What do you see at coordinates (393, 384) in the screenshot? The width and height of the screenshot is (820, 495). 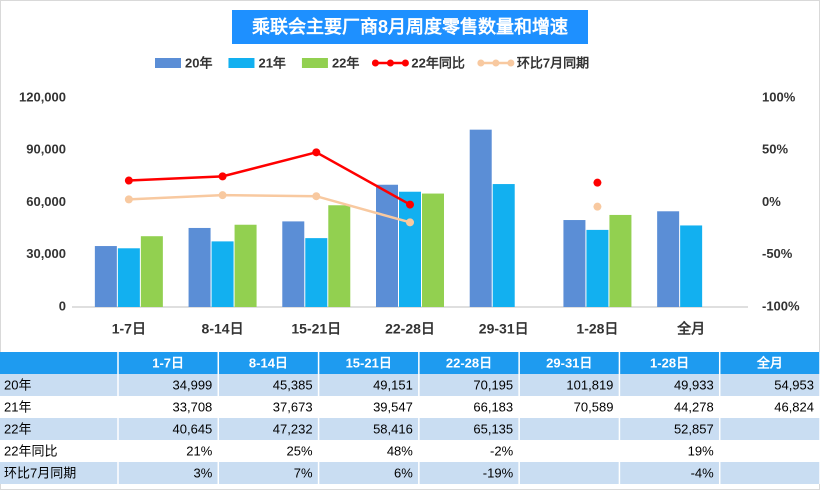 I see `table-cell: 49,151` at bounding box center [393, 384].